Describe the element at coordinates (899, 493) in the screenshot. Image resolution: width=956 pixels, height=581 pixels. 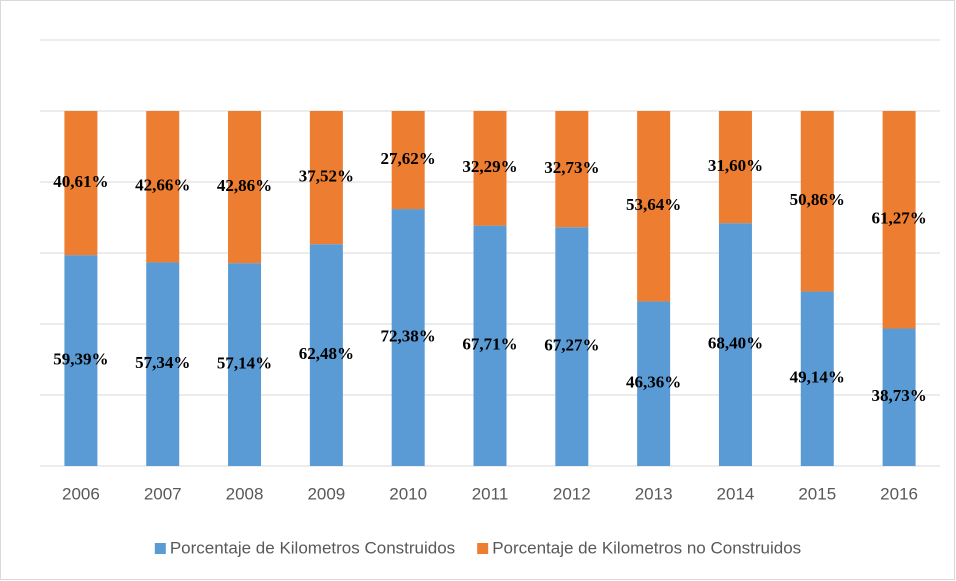
I see `x-tick-label: 2016` at that location.